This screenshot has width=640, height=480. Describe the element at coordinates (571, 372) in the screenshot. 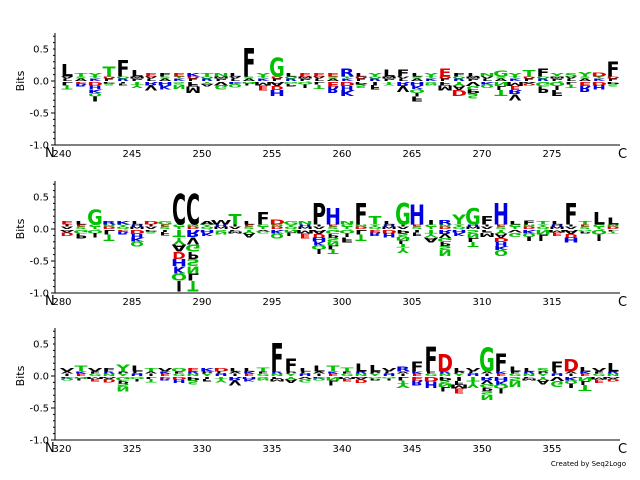

I see `residue-letter: A` at that location.